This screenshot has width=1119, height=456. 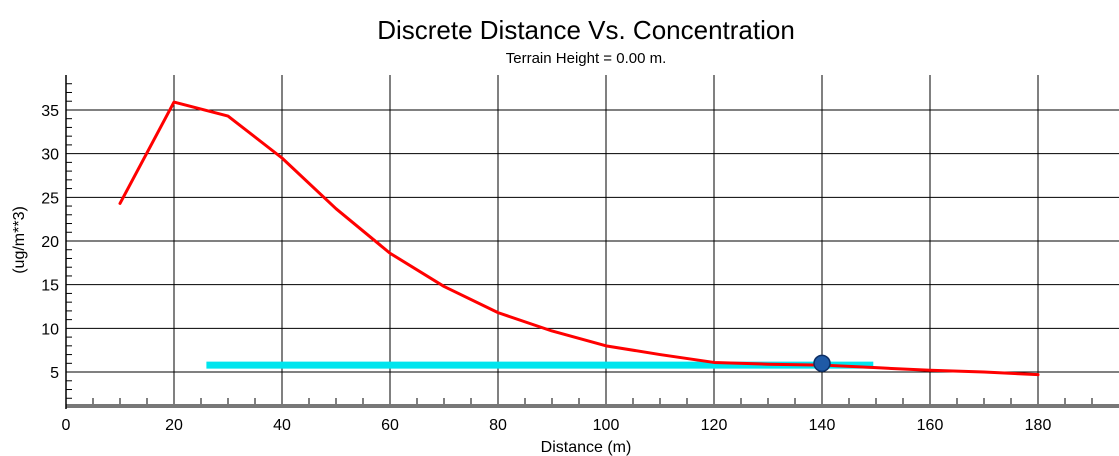 What do you see at coordinates (50, 329) in the screenshot?
I see `y-tick-label: 10` at bounding box center [50, 329].